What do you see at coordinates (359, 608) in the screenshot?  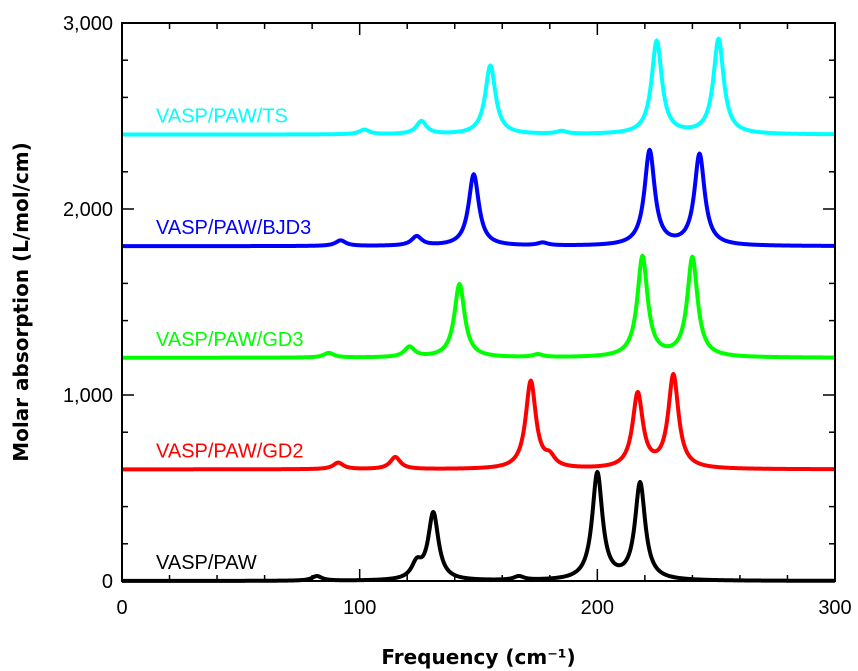 I see `x-tick-label: 100` at bounding box center [359, 608].